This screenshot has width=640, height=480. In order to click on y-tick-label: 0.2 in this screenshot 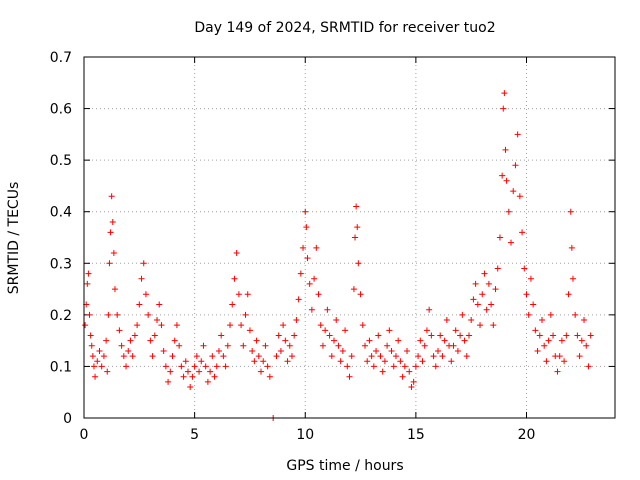, I will do `click(61, 316)`.